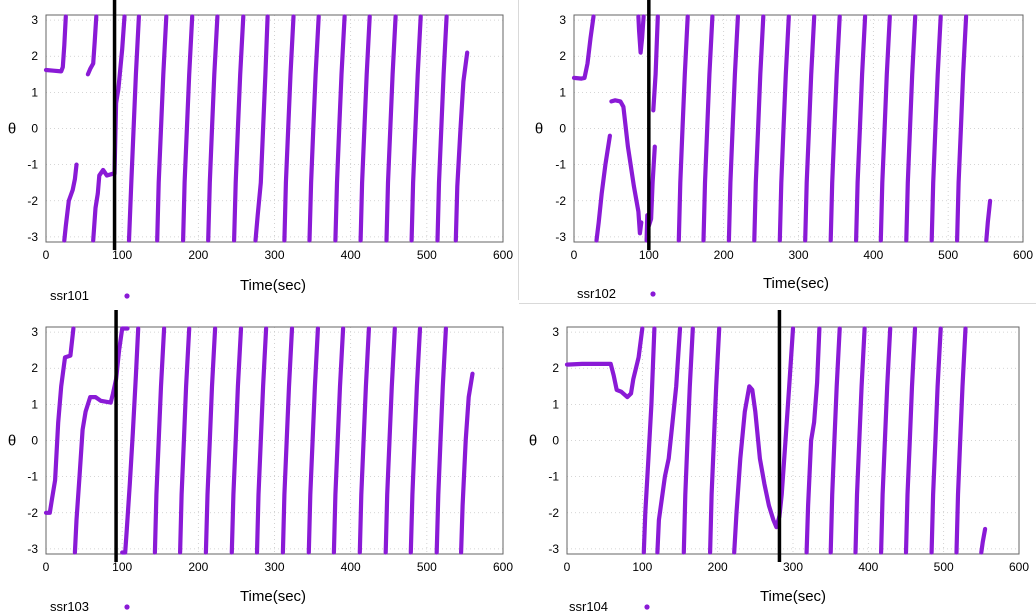 Image resolution: width=1036 pixels, height=616 pixels. I want to click on x-tick-label: 400, so click(868, 567).